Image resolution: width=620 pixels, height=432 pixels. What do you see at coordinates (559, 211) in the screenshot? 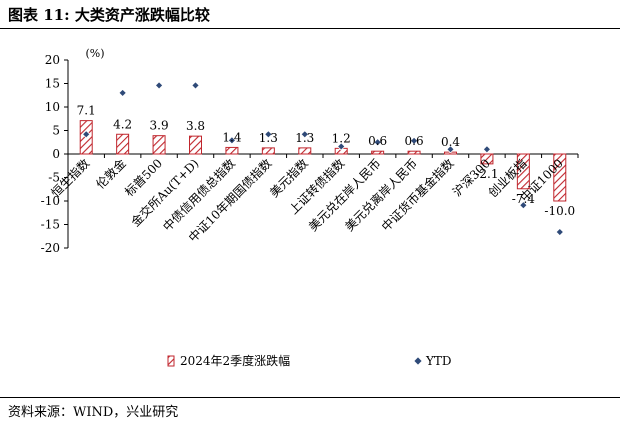
I see `bar-value-label: -10.0` at bounding box center [559, 211].